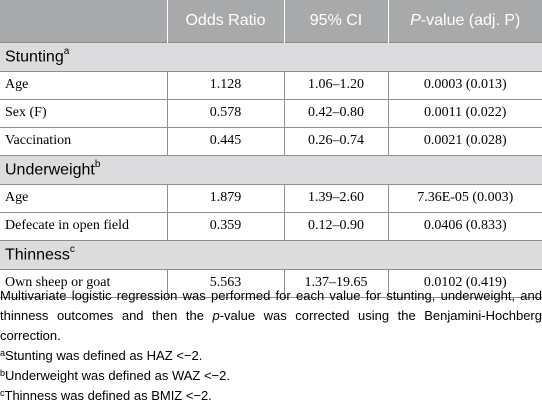  What do you see at coordinates (66, 51) in the screenshot?
I see `section-title-sup: a` at bounding box center [66, 51].